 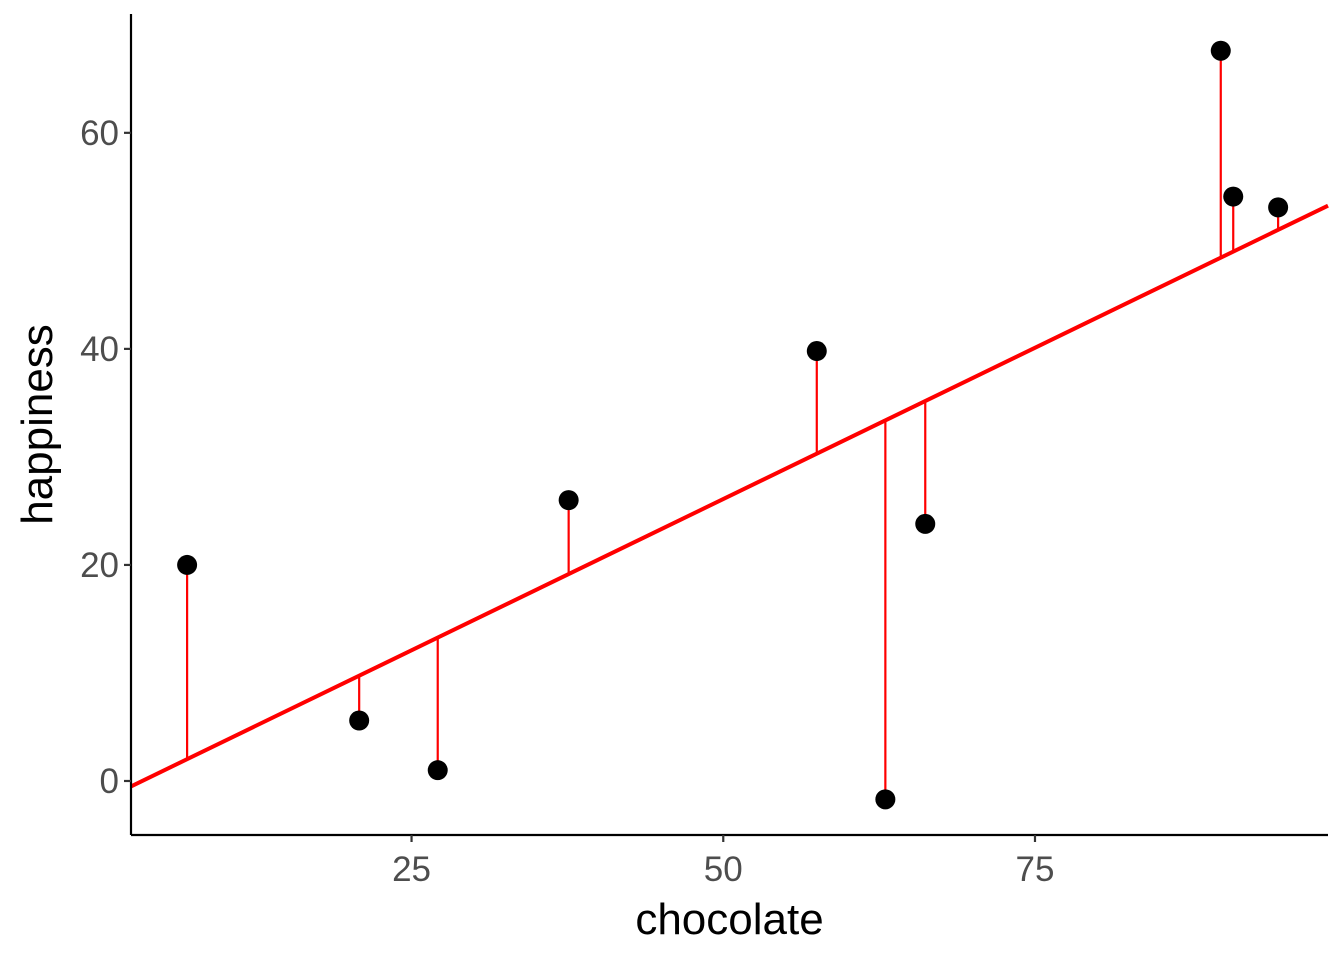 What do you see at coordinates (411, 869) in the screenshot?
I see `x-tick-label-25: 25` at bounding box center [411, 869].